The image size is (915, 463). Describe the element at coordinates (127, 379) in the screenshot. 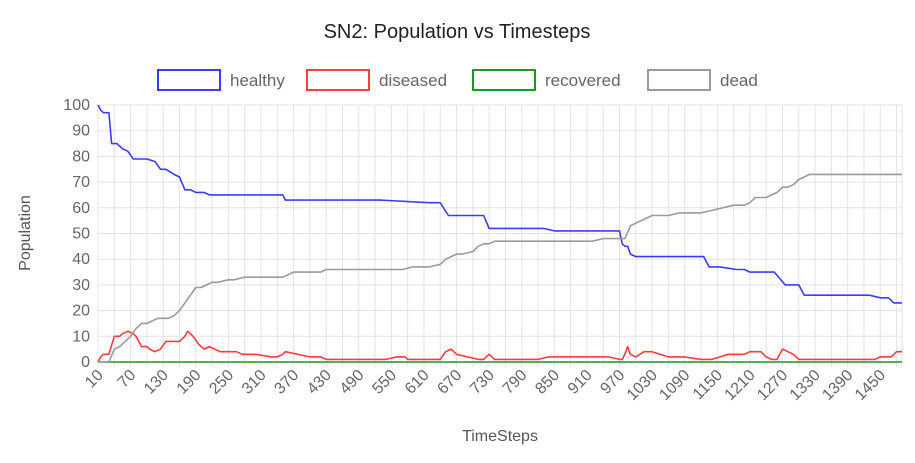

I see `x-tick-label: 70` at that location.